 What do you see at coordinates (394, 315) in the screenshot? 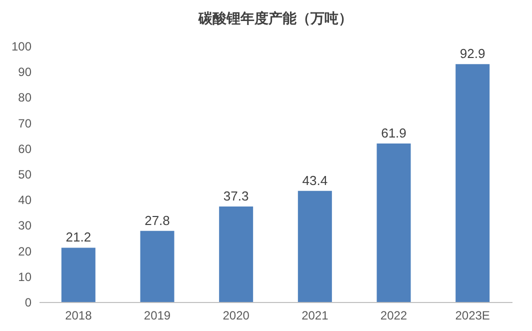
I see `x-tick-label: 2022` at bounding box center [394, 315].